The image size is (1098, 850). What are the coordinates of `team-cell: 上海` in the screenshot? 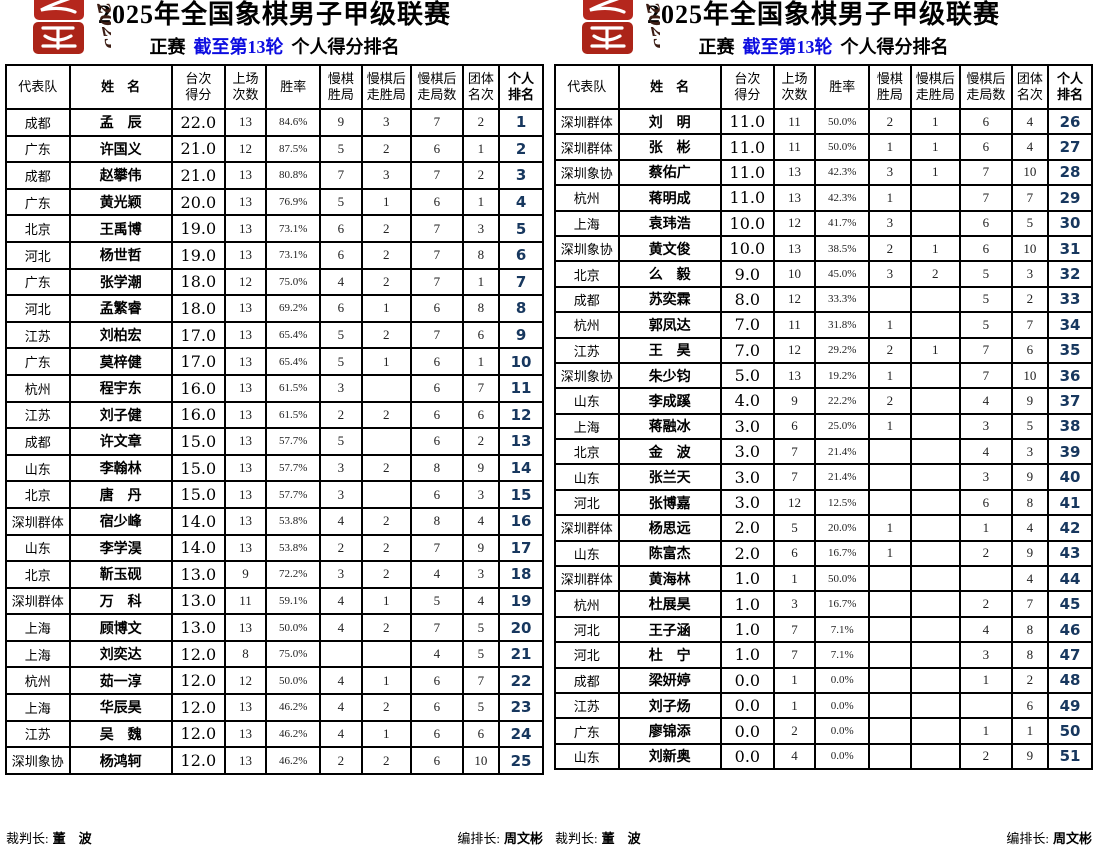 It's located at (38, 627).